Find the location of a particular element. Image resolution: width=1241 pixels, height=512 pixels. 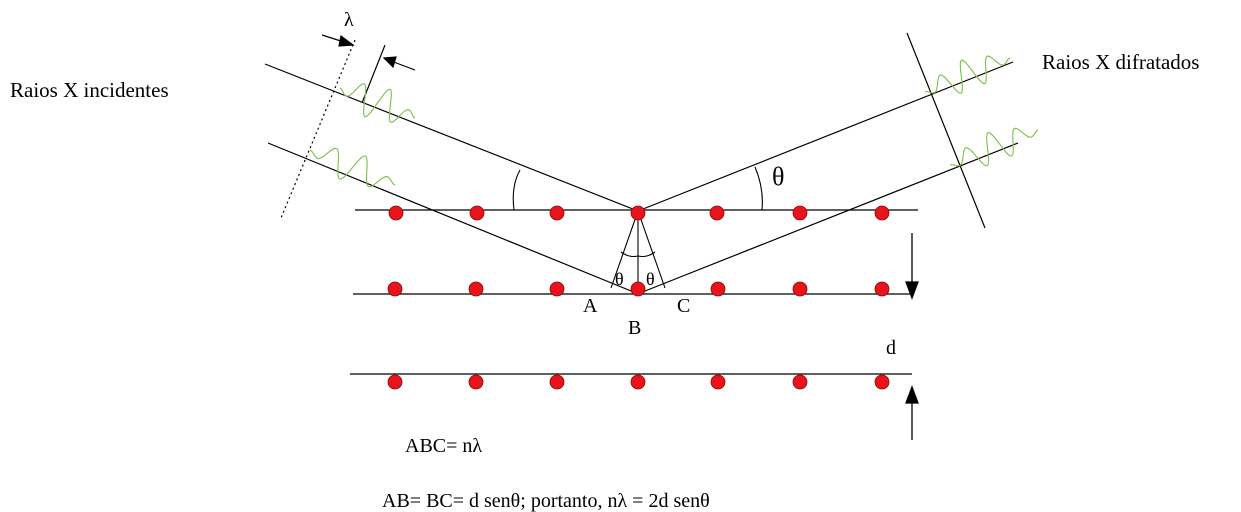

atom-r2-c7 is located at coordinates (882, 289).